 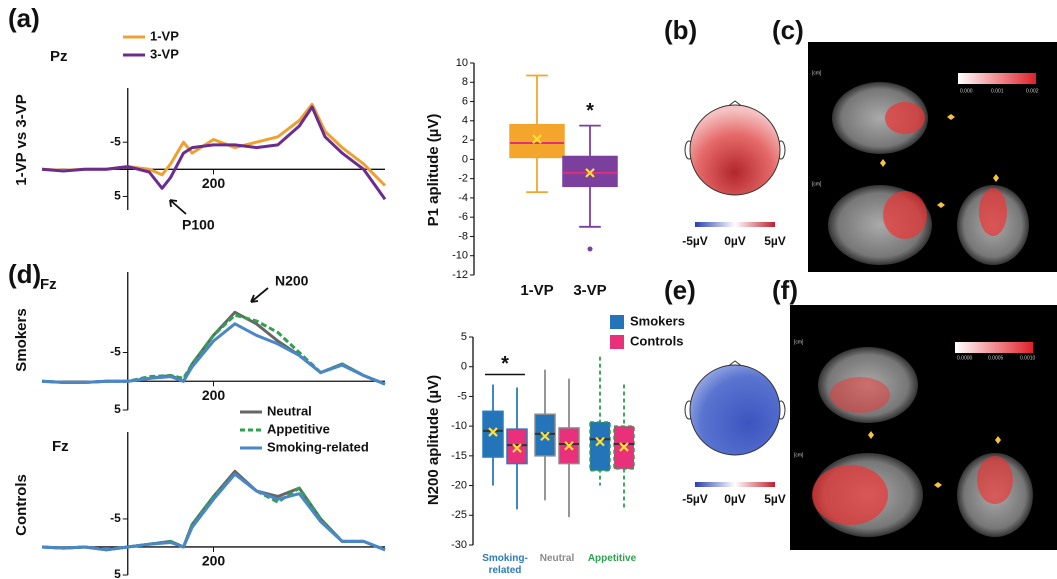 I want to click on legend-label: Neutral, so click(x=289, y=410).